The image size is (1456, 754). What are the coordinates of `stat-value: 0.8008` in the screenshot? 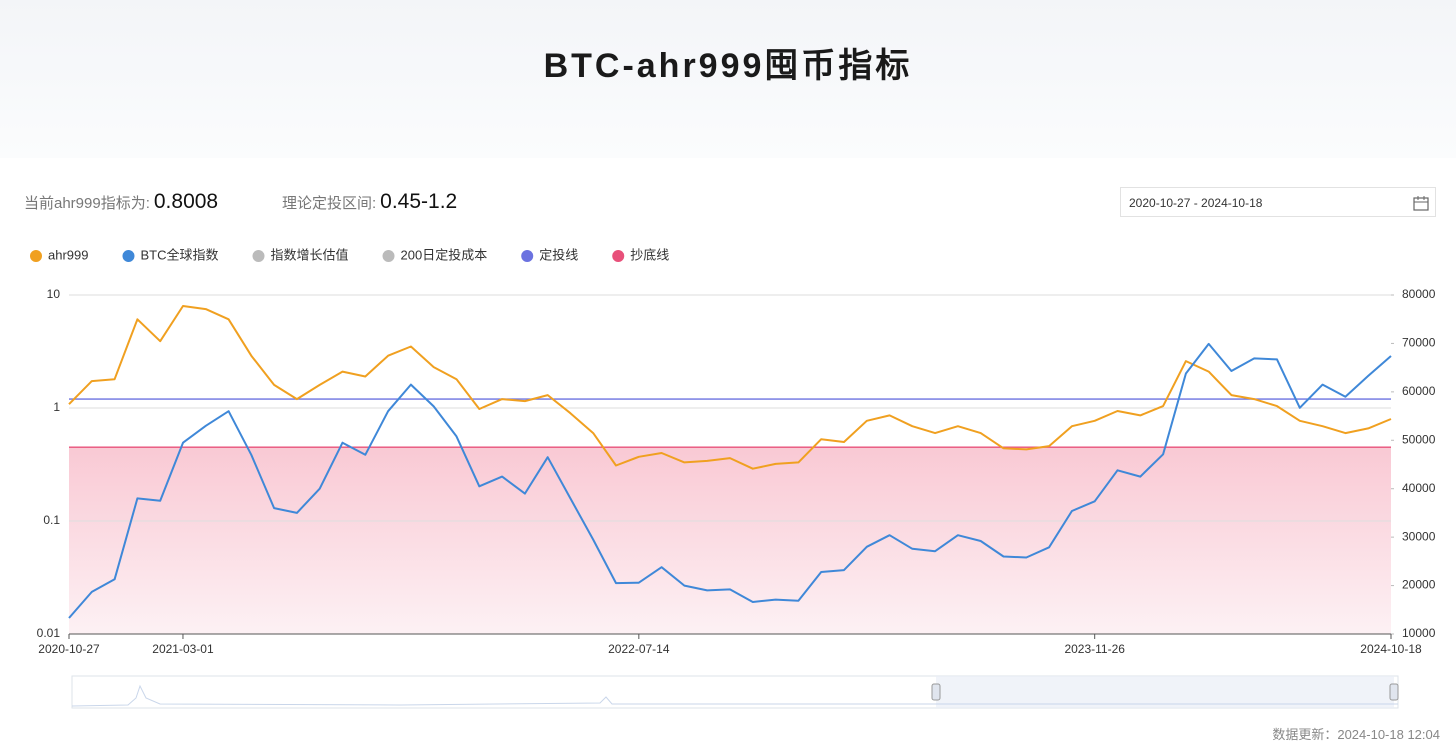 It's located at (186, 201).